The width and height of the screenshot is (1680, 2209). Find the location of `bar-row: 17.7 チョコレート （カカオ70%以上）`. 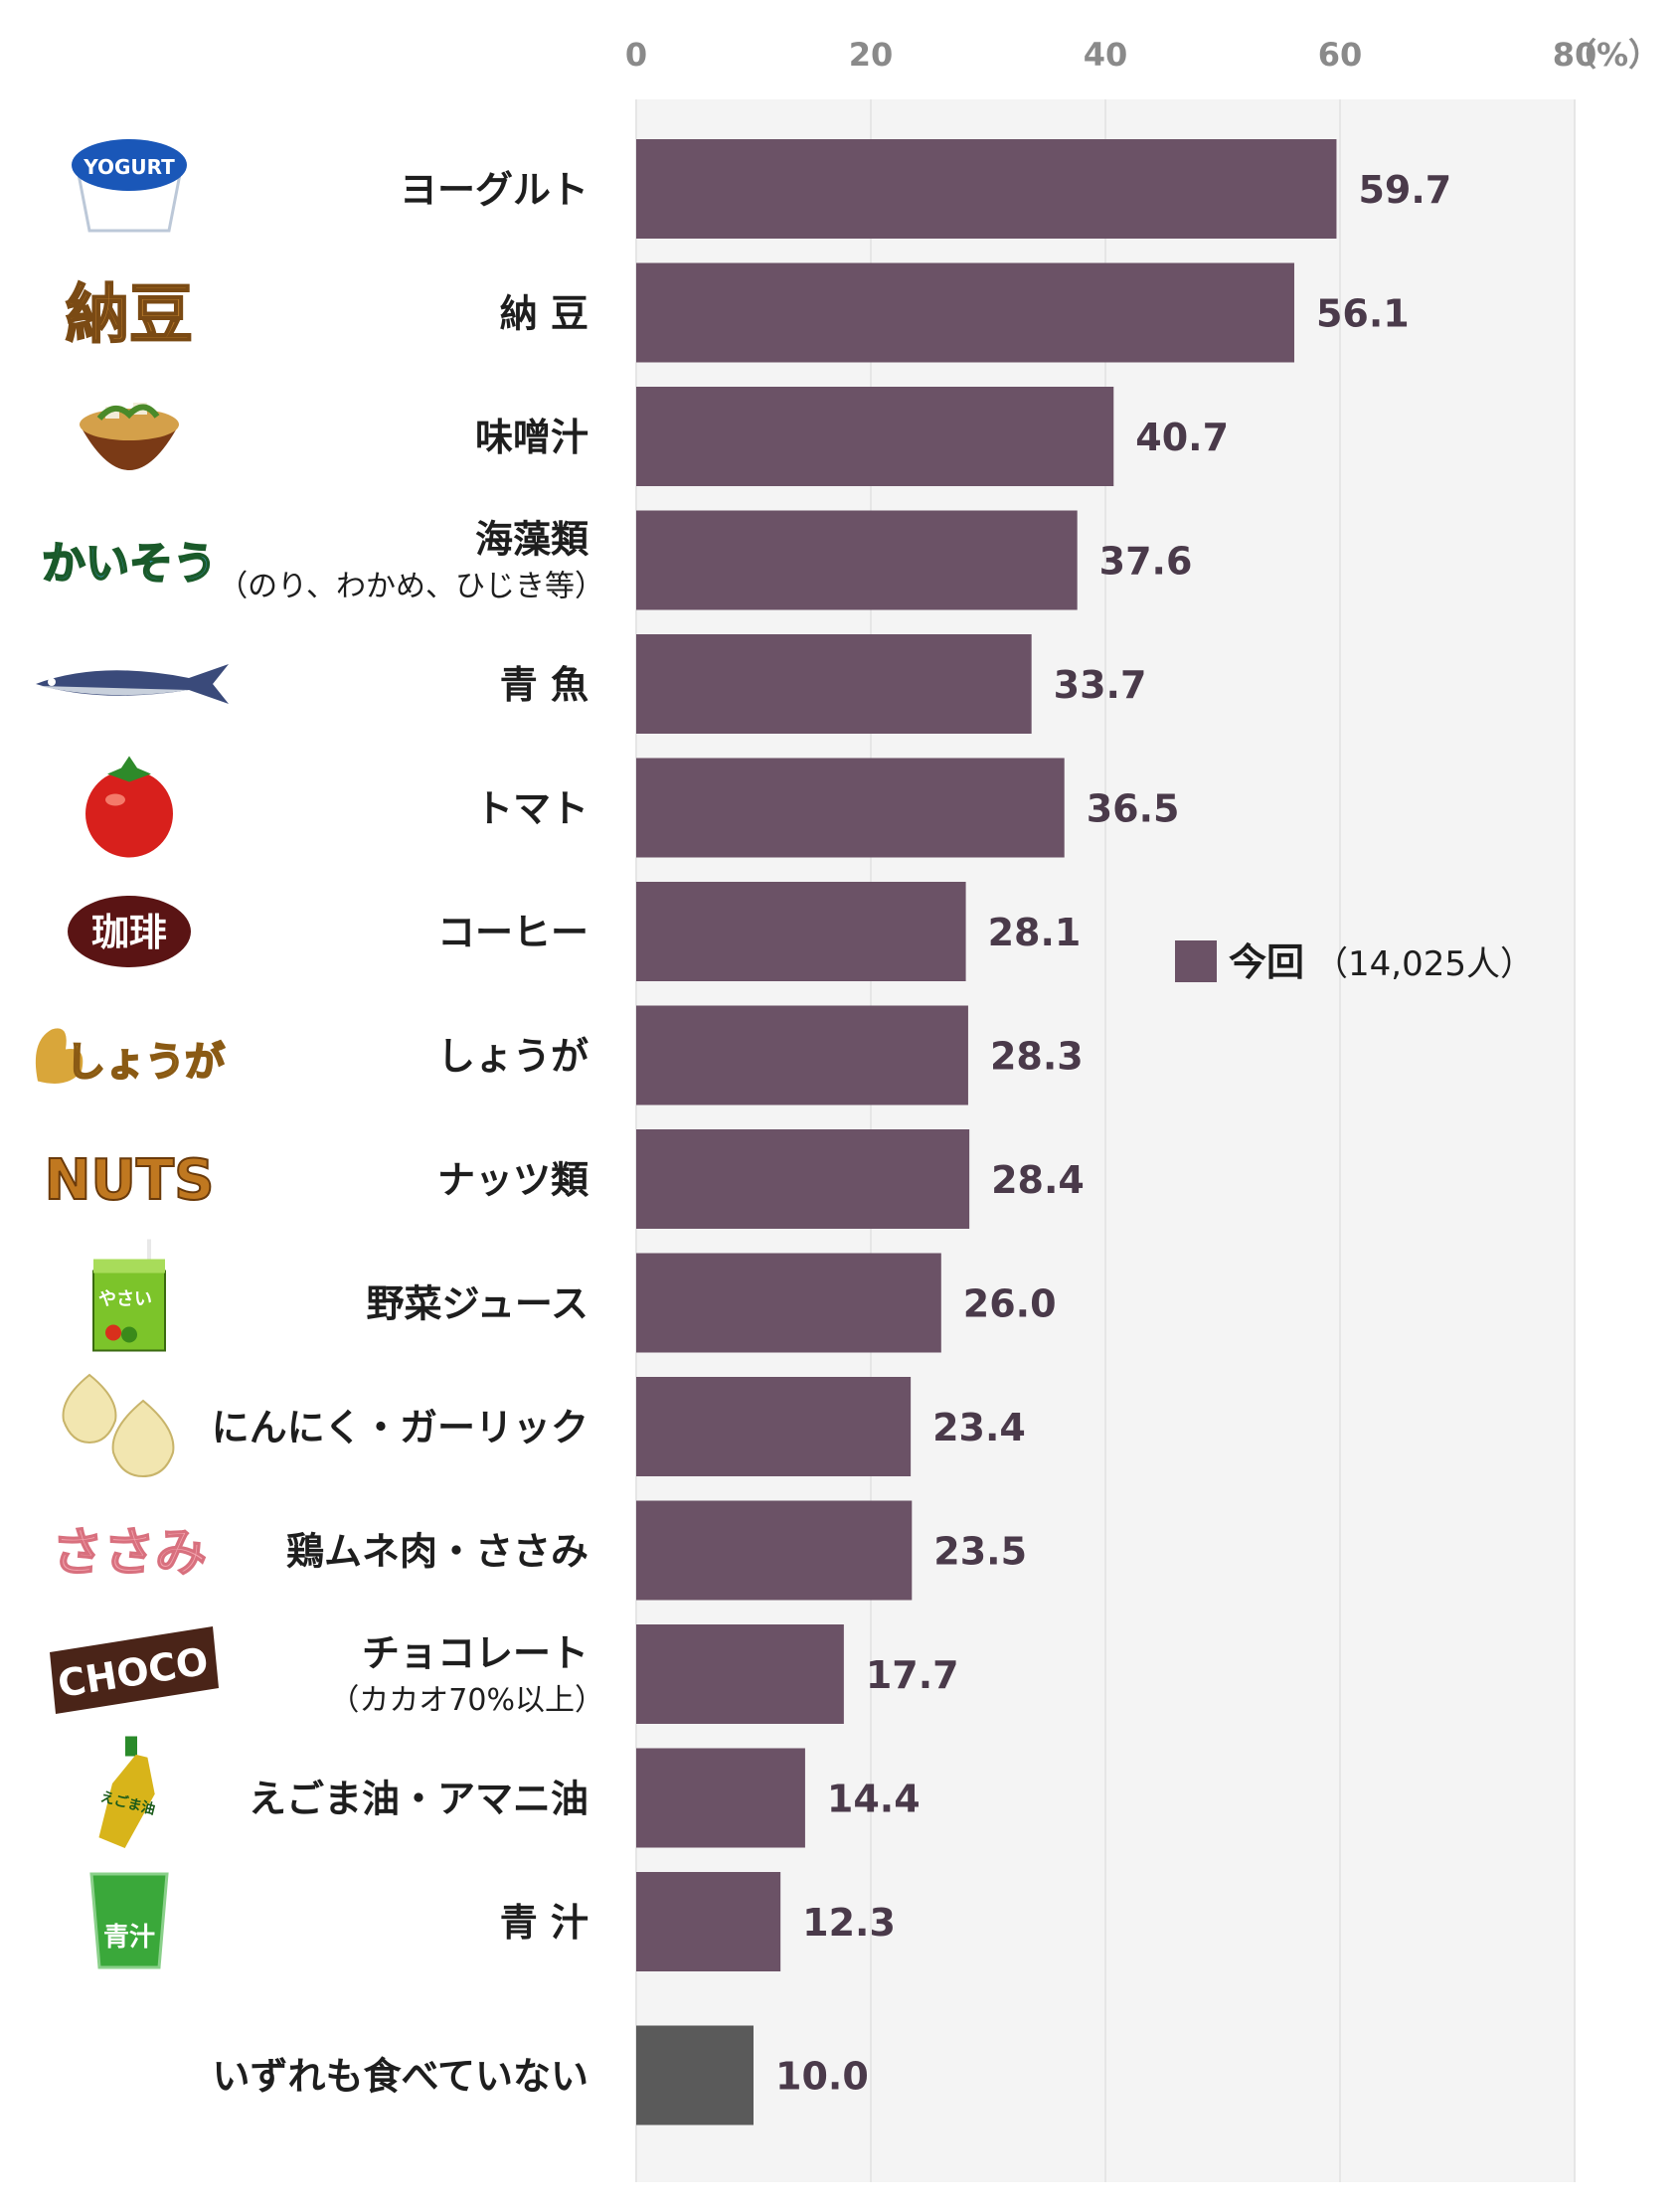

bar-row: 17.7 チョコレート （カカオ70%以上） is located at coordinates (644, 1674).